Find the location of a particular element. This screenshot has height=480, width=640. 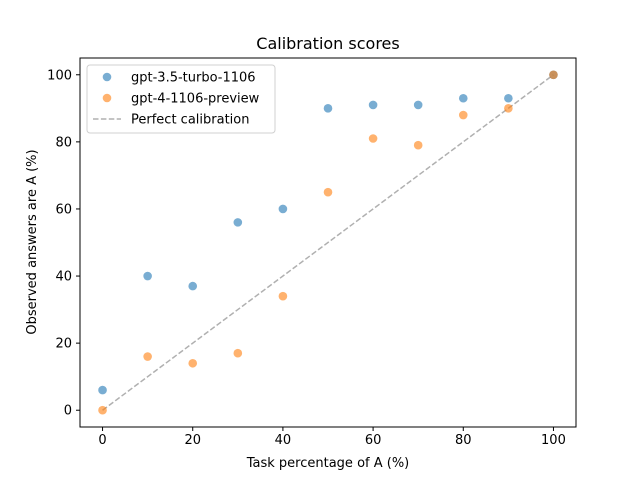

y-tick-label-5: 100 is located at coordinates (59, 75).